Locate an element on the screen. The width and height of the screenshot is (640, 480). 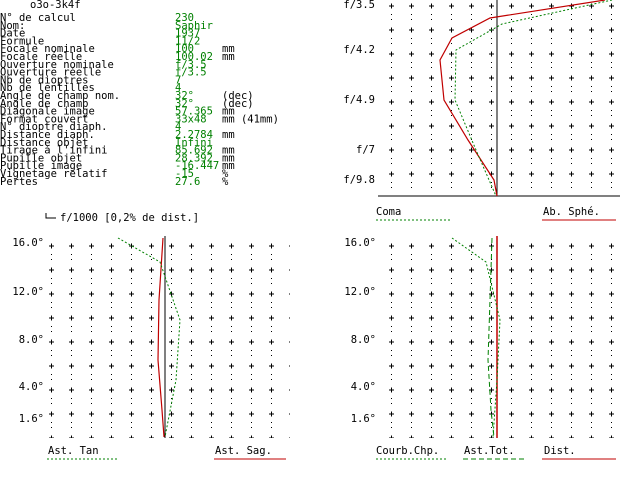
param-label: Pupille objet is located at coordinates (41, 158).